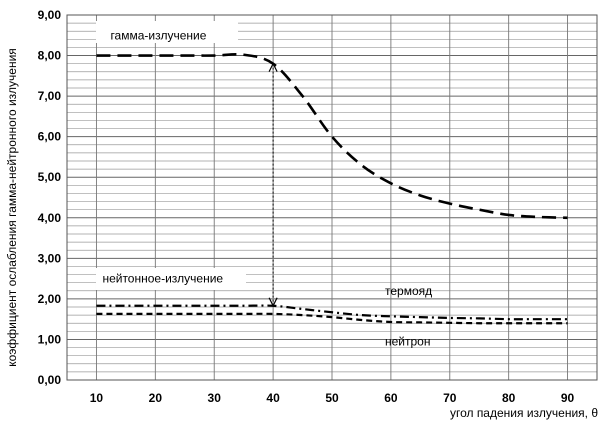 The height and width of the screenshot is (425, 600). I want to click on x-tick-label: 20, so click(156, 398).